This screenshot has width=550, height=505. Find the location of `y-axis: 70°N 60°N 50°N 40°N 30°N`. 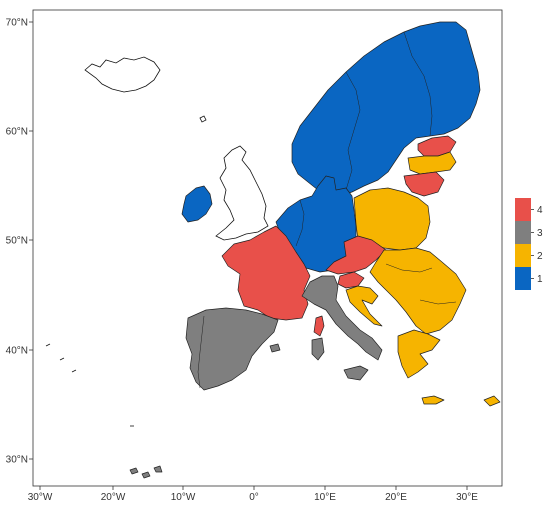

y-axis: 70°N 60°N 50°N 40°N 30°N is located at coordinates (19, 242).